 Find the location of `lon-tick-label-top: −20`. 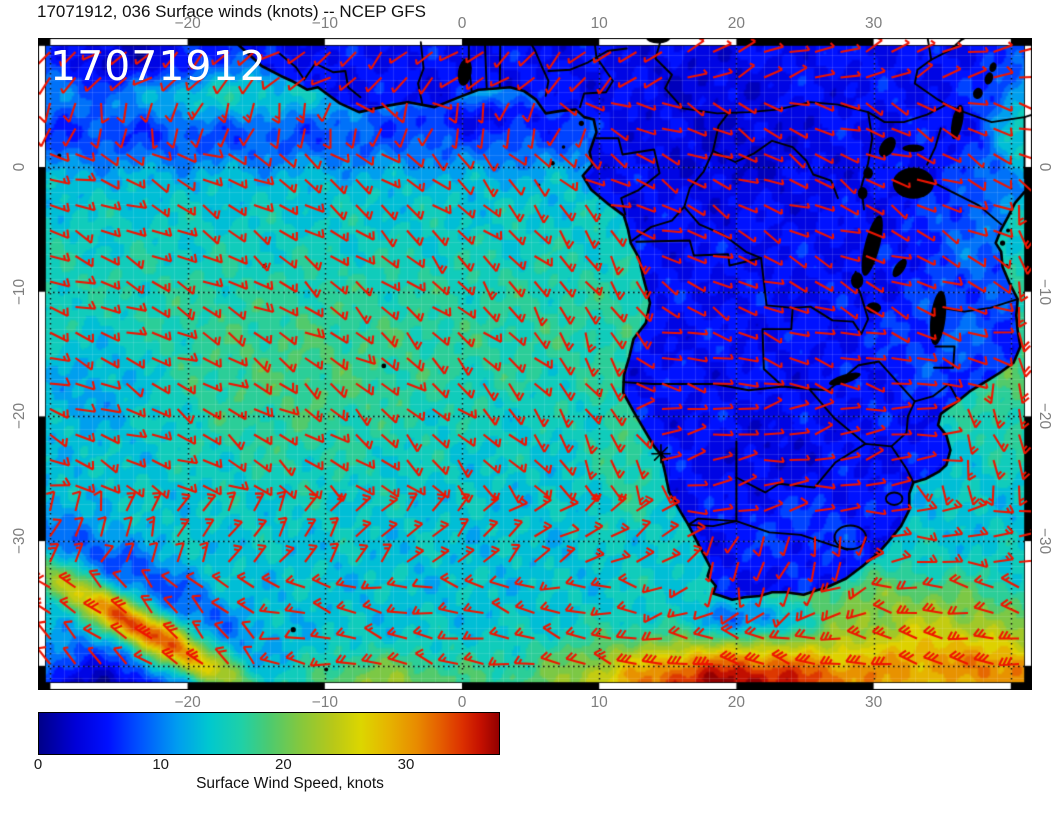

lon-tick-label-top: −20 is located at coordinates (187, 23).